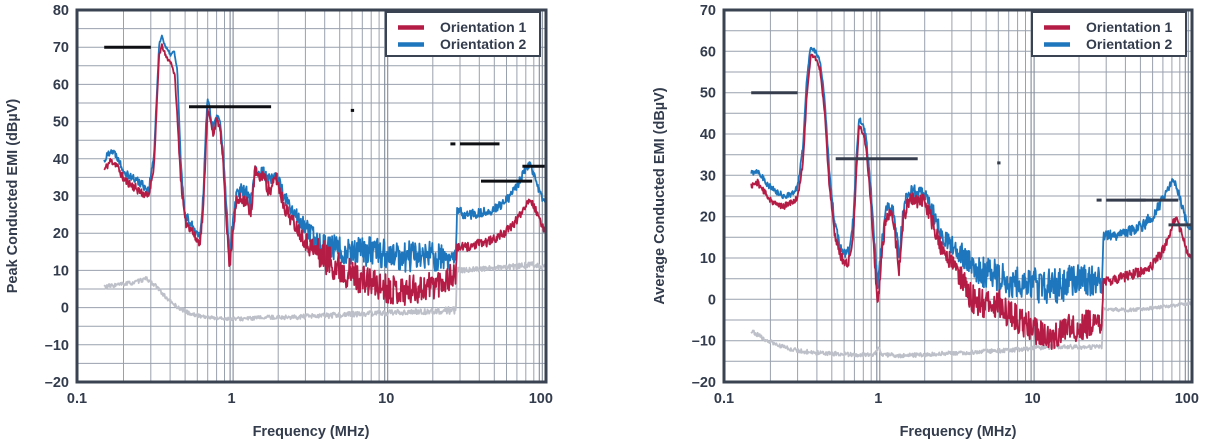 This screenshot has height=447, width=1209. I want to click on y-axis-title: Average Conducted EMI (dBµV), so click(660, 195).